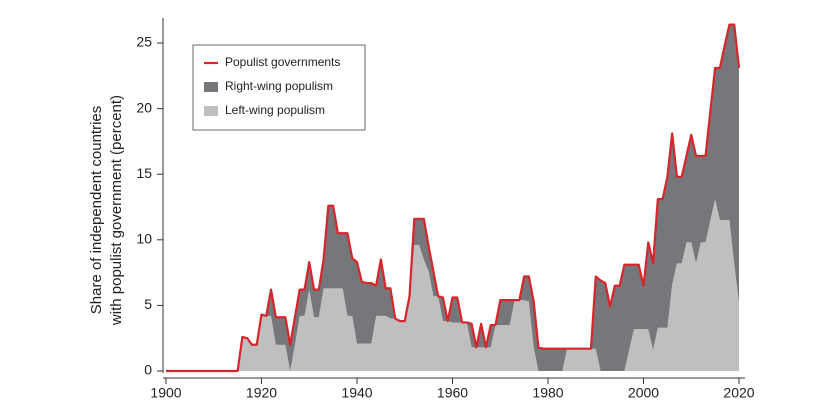  I want to click on x-tick-label: 1900, so click(165, 393).